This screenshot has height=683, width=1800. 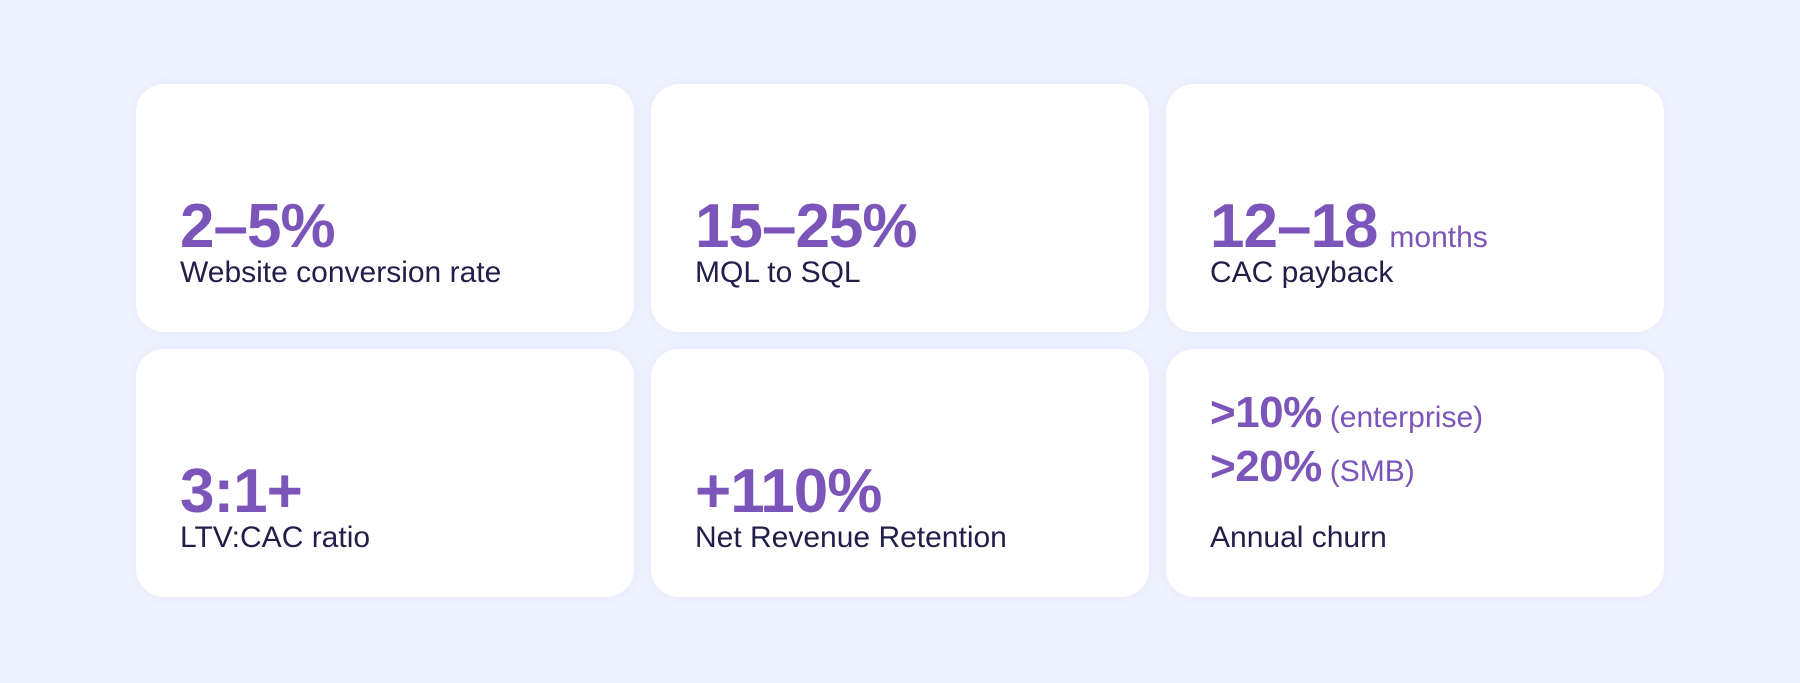 I want to click on card-cac-payback: 12–18 months CAC payback, so click(x=1415, y=208).